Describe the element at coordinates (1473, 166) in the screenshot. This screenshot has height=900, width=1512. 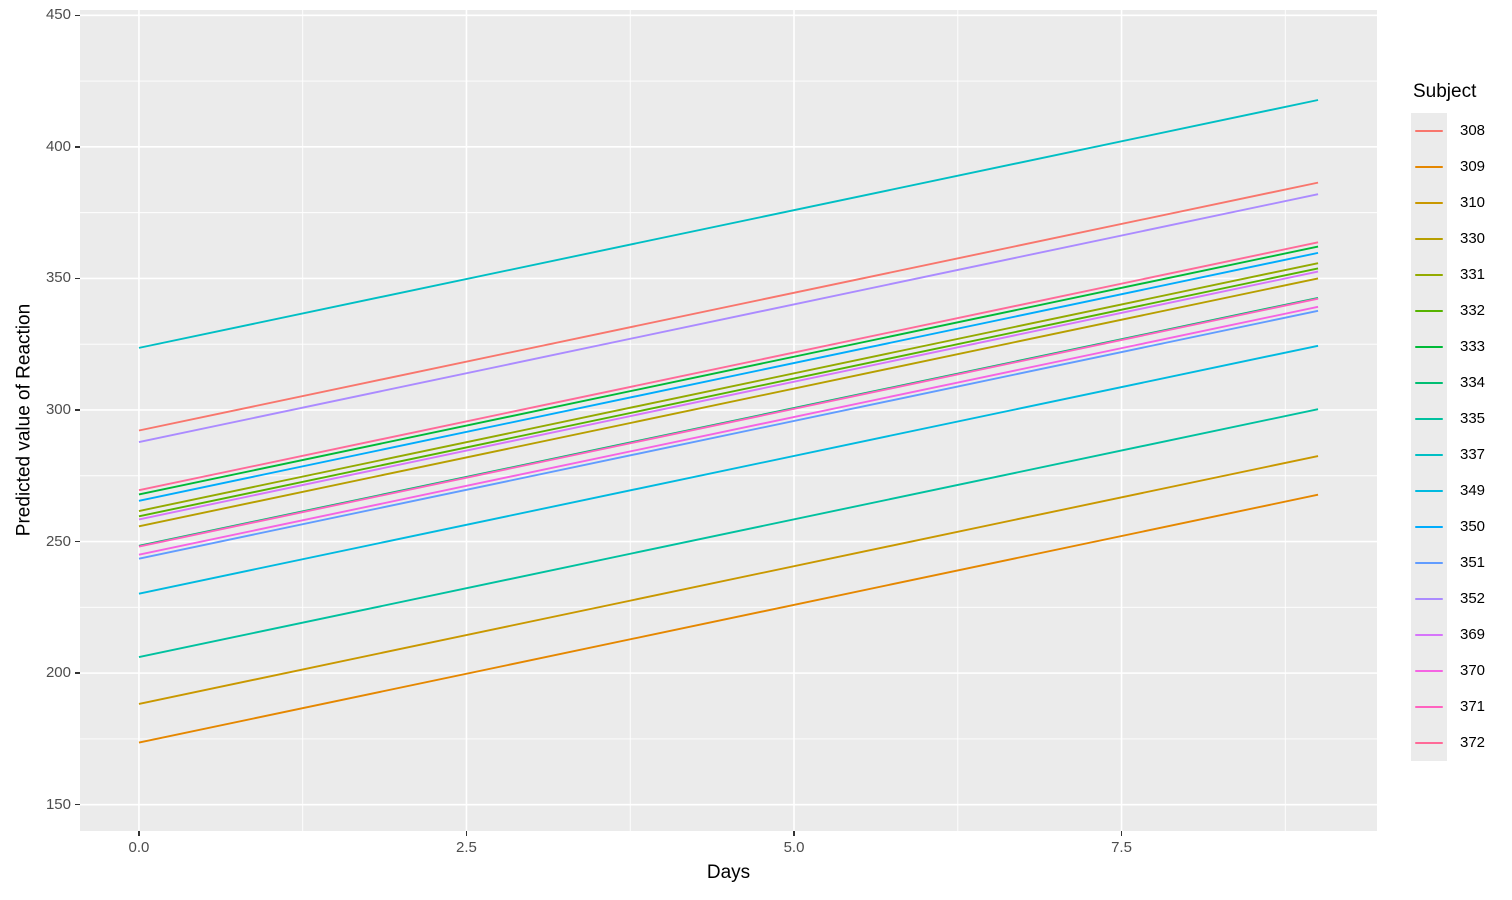
I see `legend-label: 309` at that location.